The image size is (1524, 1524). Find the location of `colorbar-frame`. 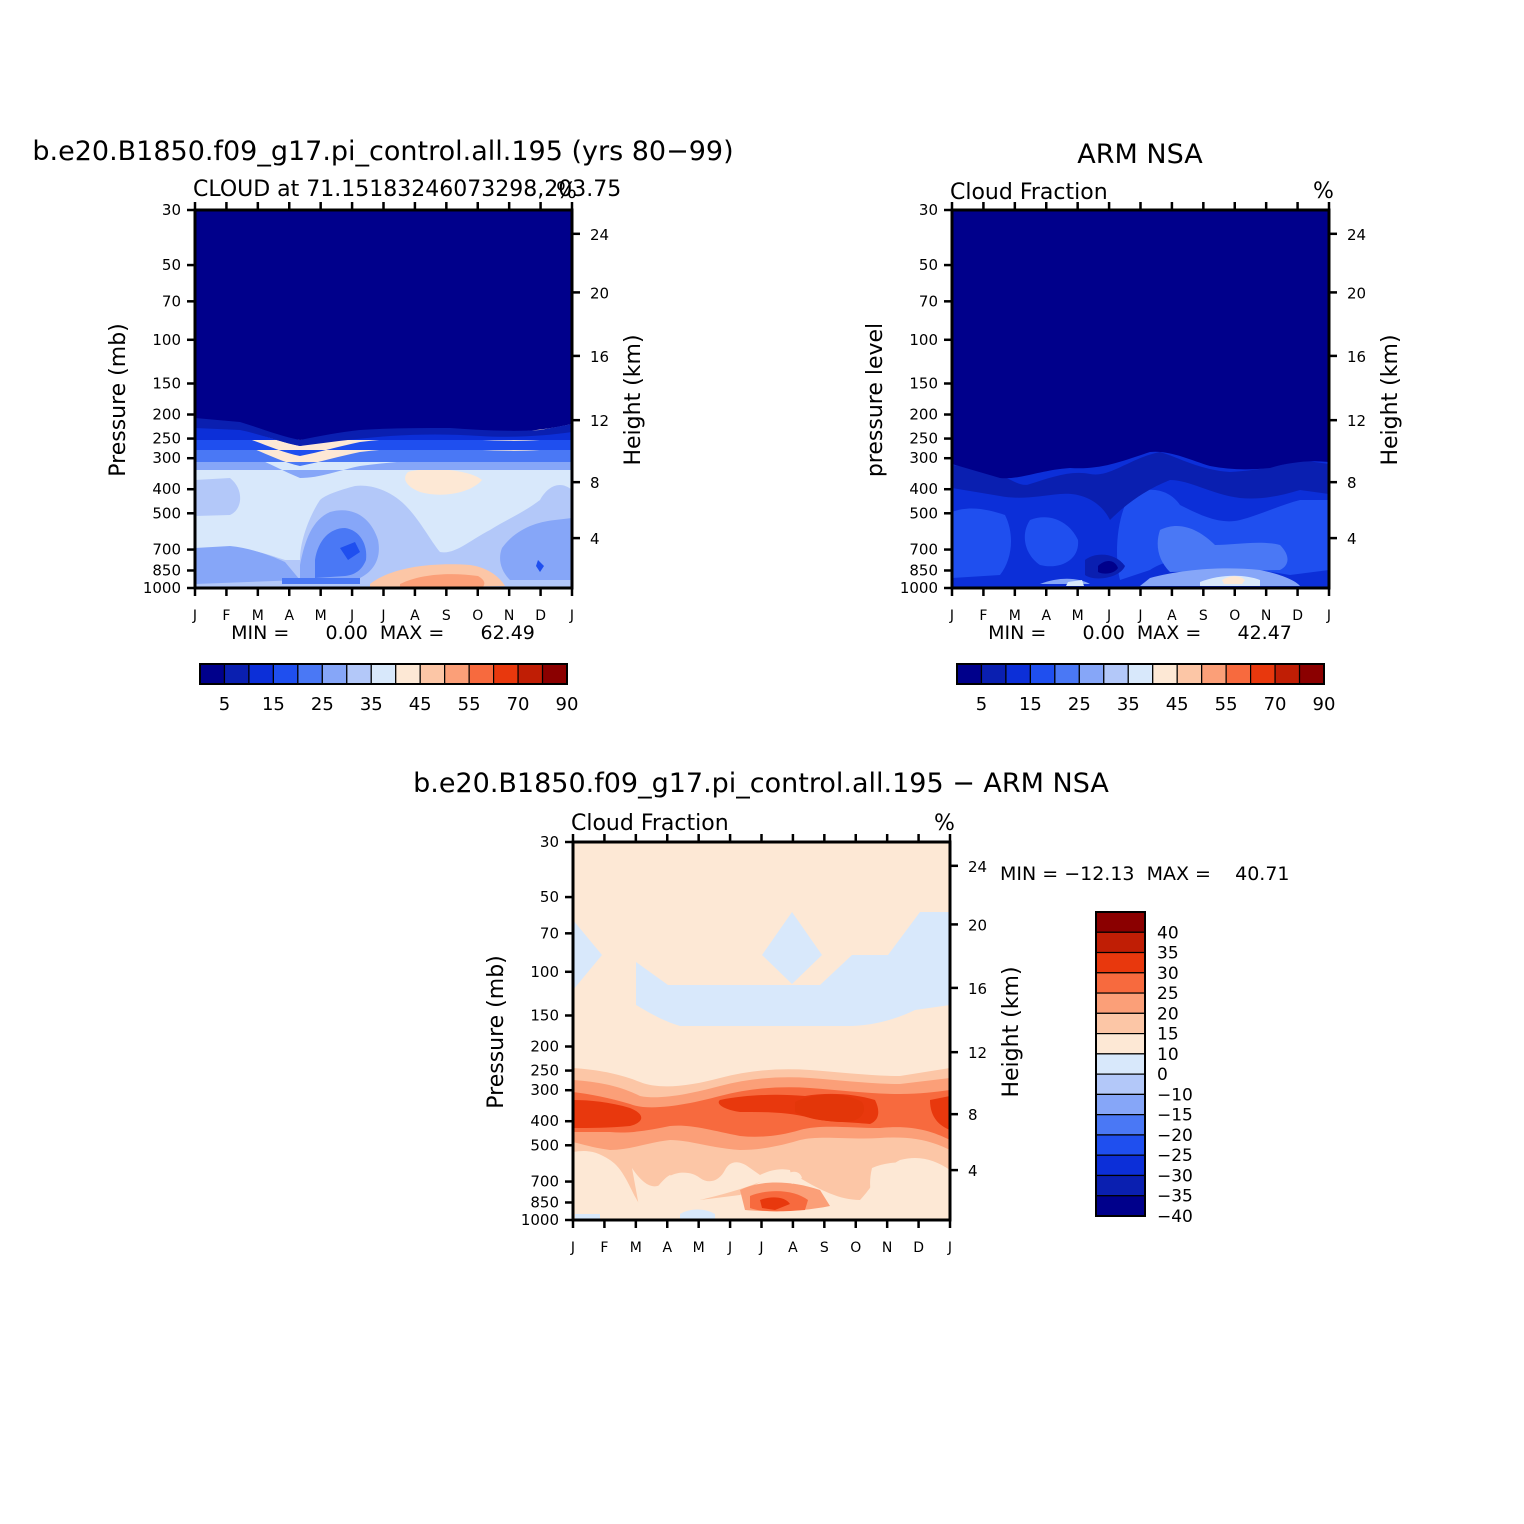

colorbar-frame is located at coordinates (383, 674).